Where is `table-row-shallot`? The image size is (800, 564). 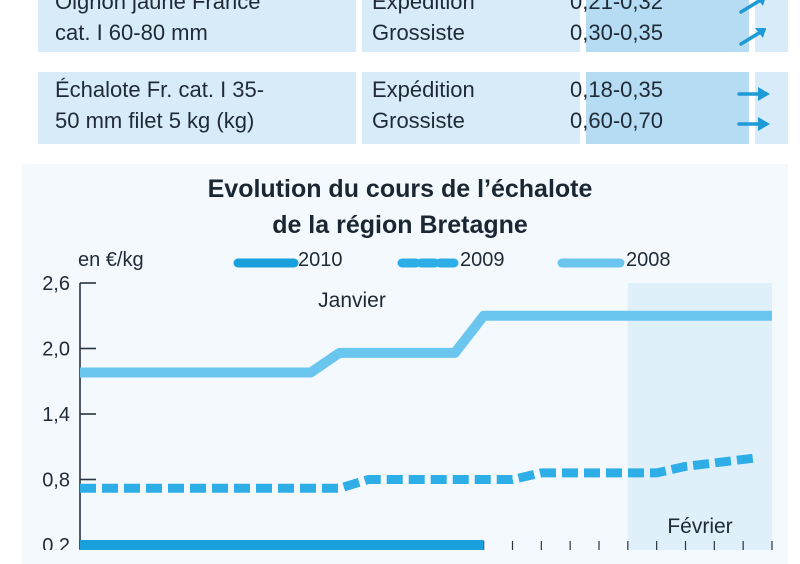 table-row-shallot is located at coordinates (413, 108).